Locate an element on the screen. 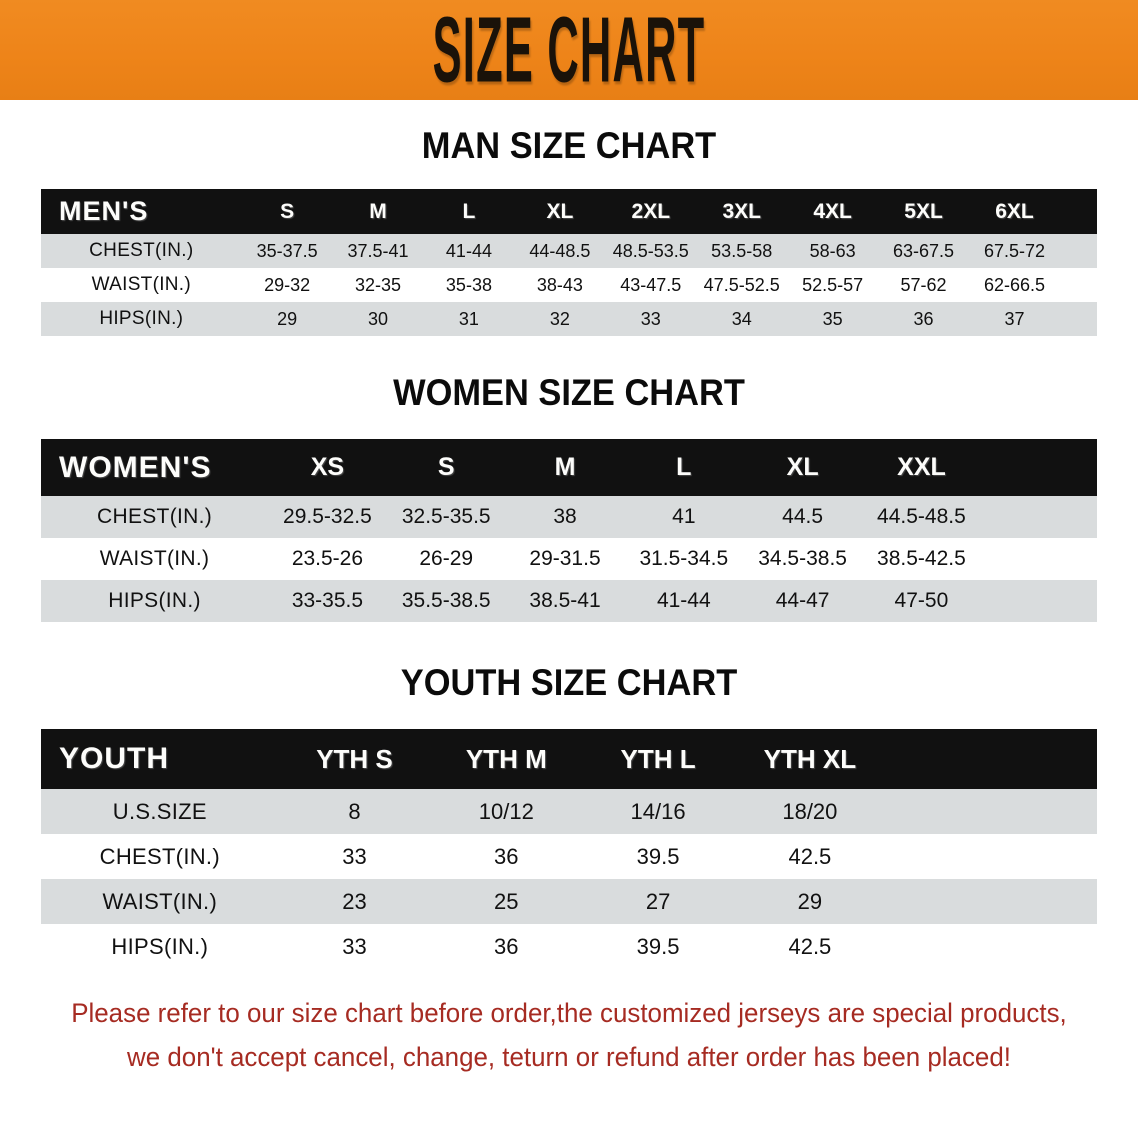  table-cell: 35-37.5 is located at coordinates (287, 251).